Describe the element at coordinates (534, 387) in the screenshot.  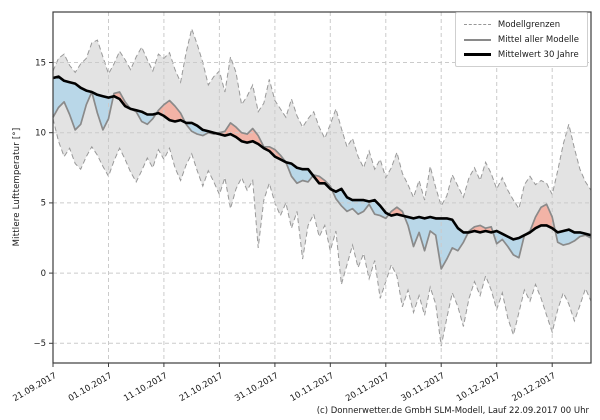
I see `x-tick-label: 20.12.2017` at that location.